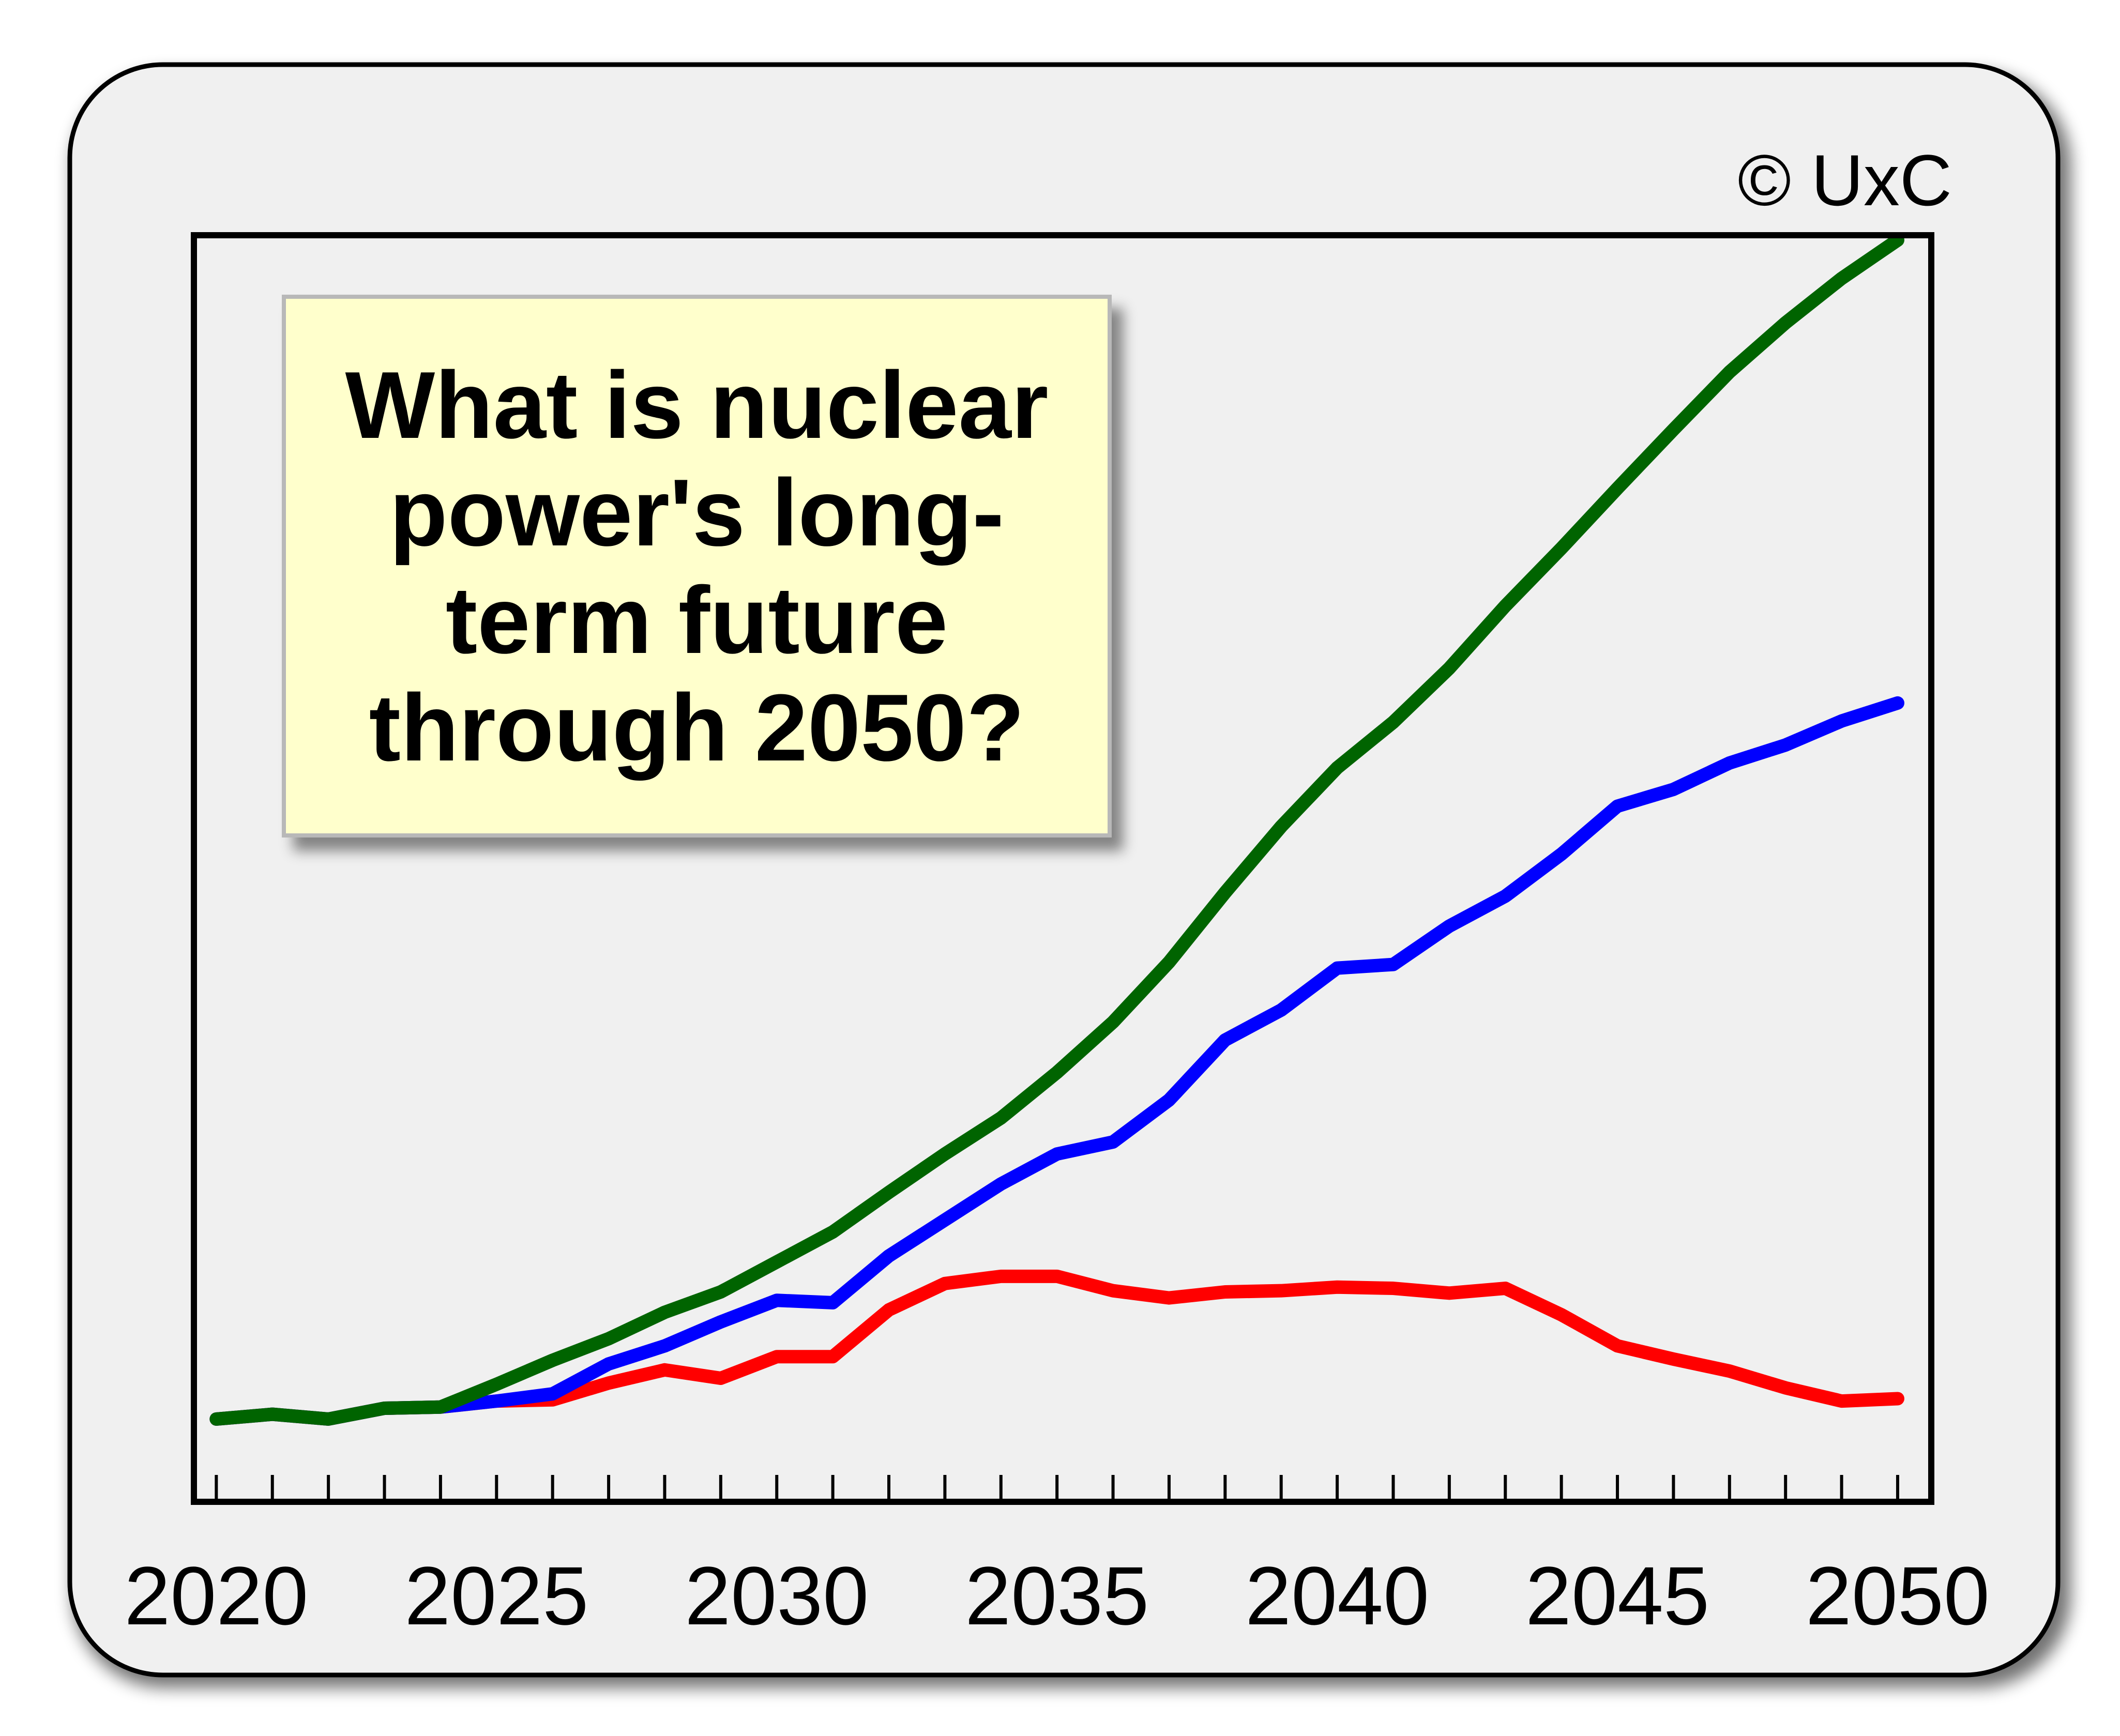  I want to click on x-tick-label-2045: 2045, so click(1617, 1596).